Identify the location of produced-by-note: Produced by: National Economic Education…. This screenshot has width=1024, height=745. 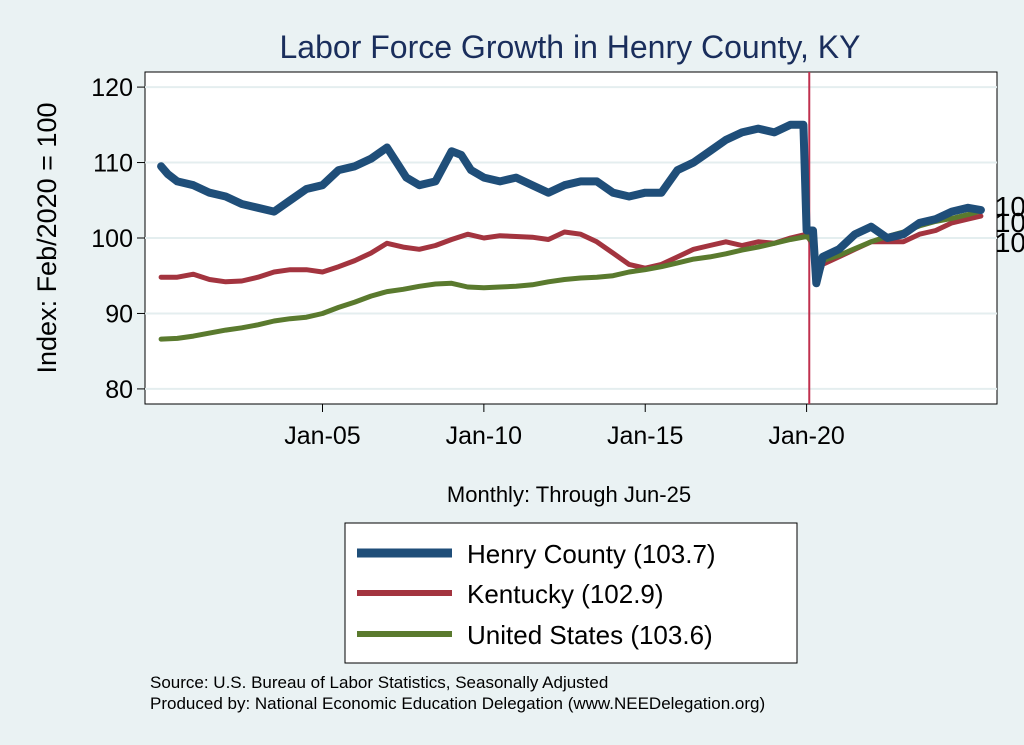
(457, 703).